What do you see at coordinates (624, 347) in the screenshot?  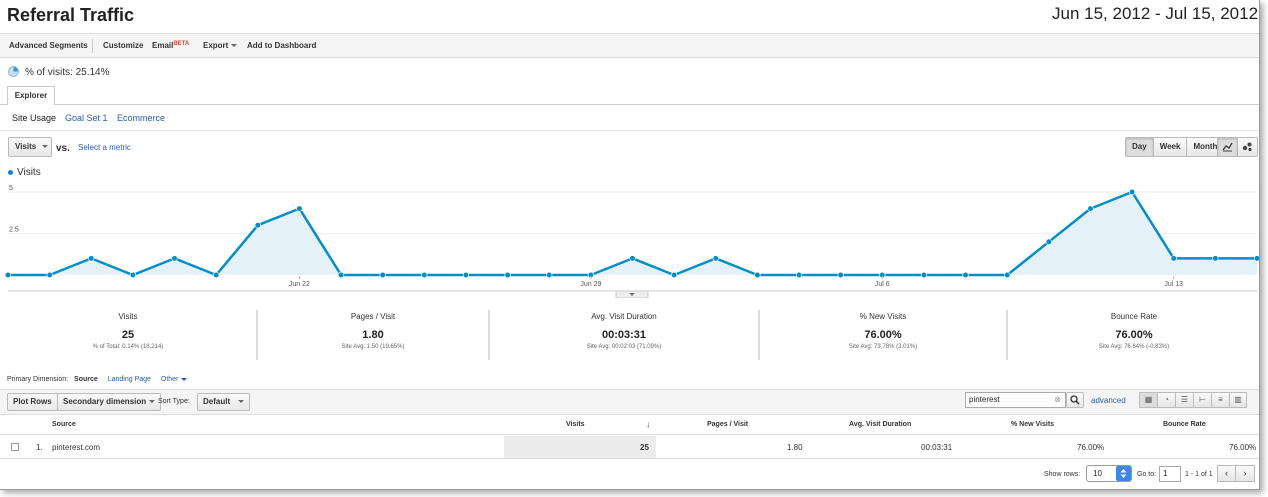 I see `scorecard-site-avg: Site Avg: 00:02:03 (71.09%)` at bounding box center [624, 347].